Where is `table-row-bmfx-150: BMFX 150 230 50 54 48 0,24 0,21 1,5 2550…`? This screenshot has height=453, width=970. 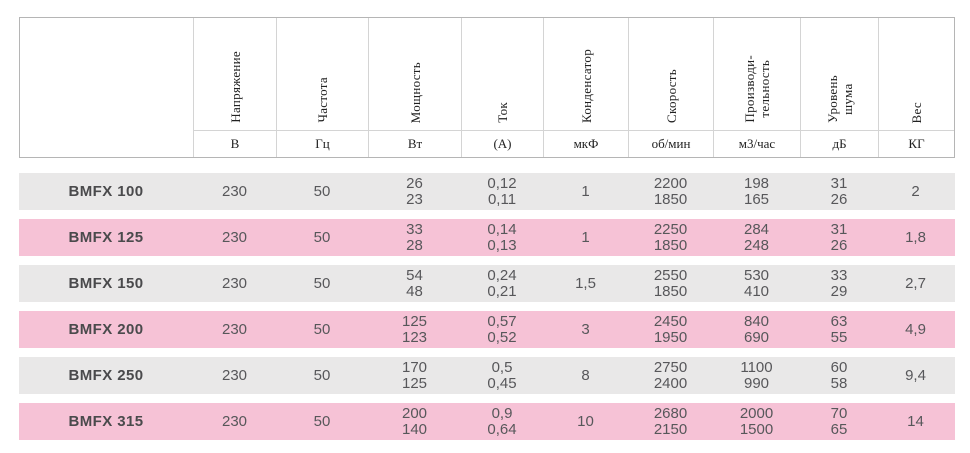 table-row-bmfx-150: BMFX 150 230 50 54 48 0,24 0,21 1,5 2550… is located at coordinates (487, 283).